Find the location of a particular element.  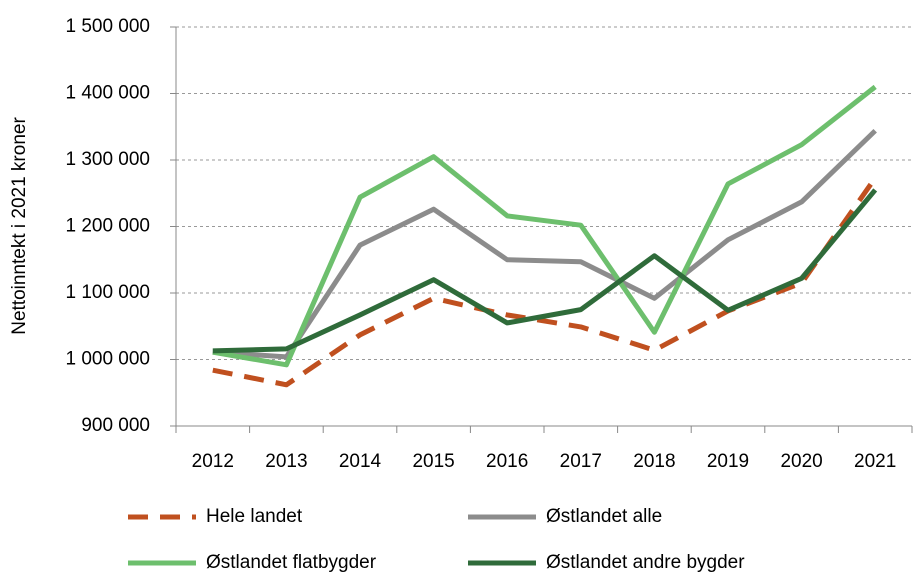

x-tick-label: 2021 is located at coordinates (875, 461).